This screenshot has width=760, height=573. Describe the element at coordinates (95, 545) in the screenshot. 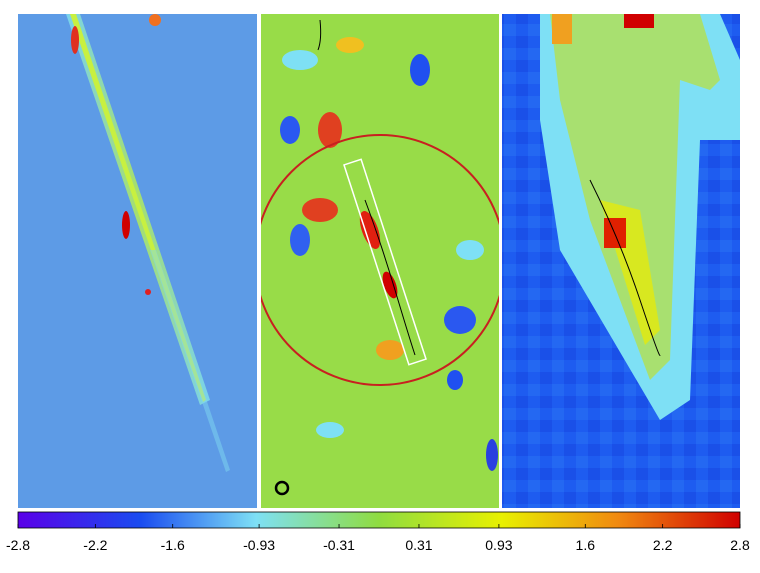

I see `tick-label: -2.2` at that location.